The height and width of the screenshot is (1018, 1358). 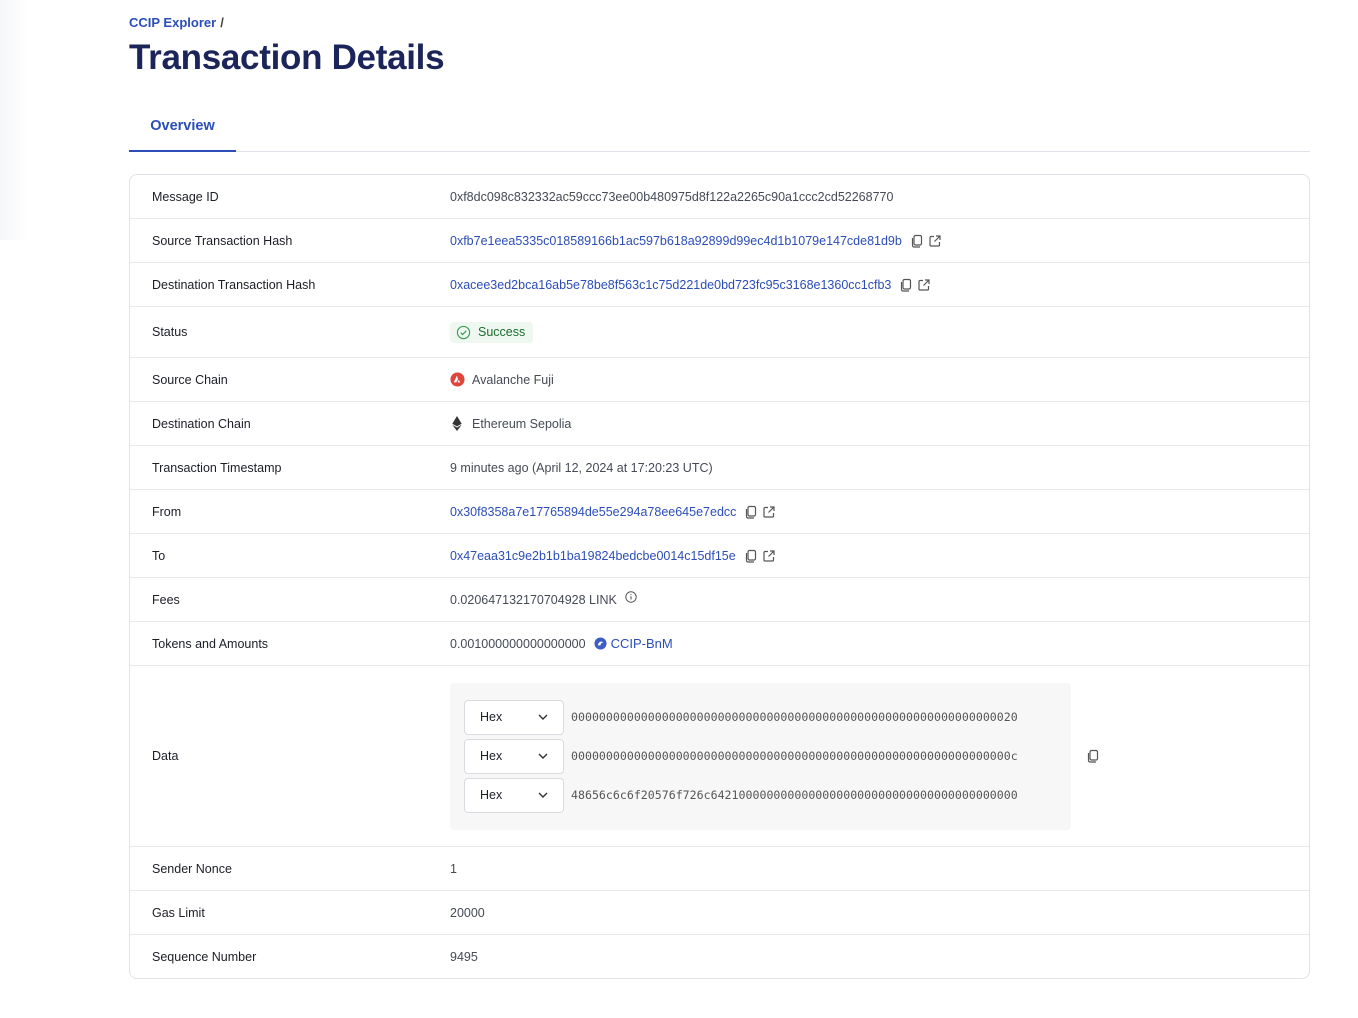 What do you see at coordinates (641, 643) in the screenshot?
I see `token-link: CCIP-BnM` at bounding box center [641, 643].